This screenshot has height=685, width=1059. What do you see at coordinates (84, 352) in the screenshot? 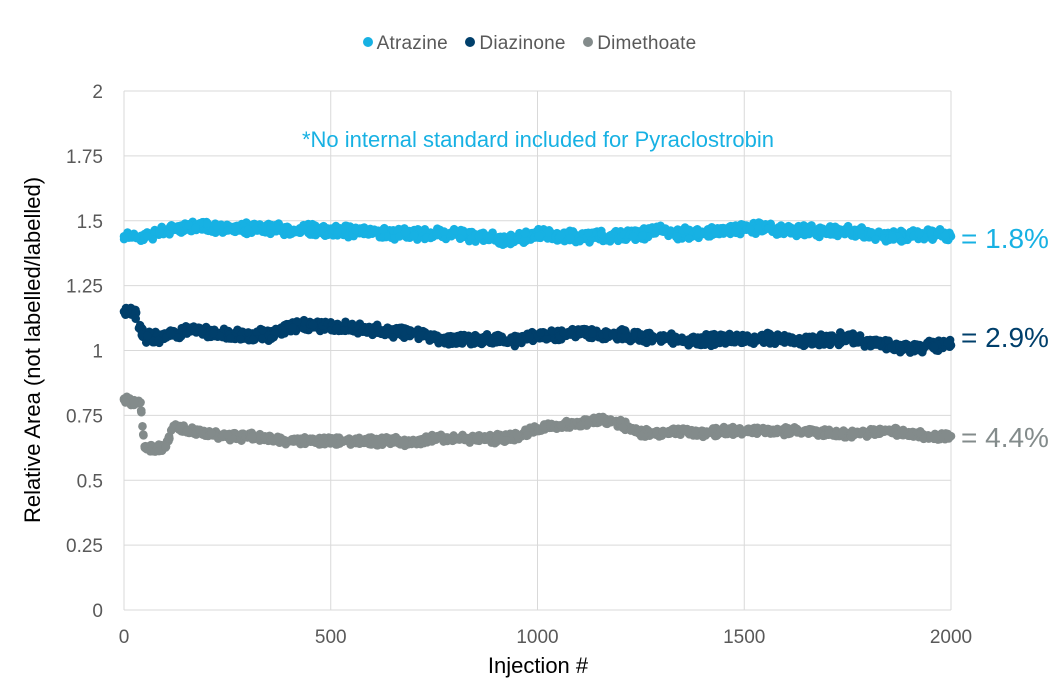
I see `y-axis-ticks: 0 0.25 0.5 0.75 1 1.25 1.5 1.75 2` at bounding box center [84, 352].